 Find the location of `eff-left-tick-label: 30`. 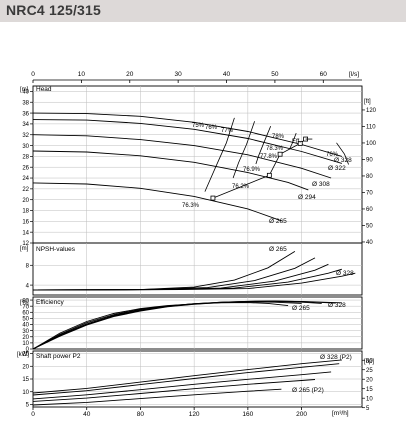

eff-left-tick-label: 30 is located at coordinates (25, 332).